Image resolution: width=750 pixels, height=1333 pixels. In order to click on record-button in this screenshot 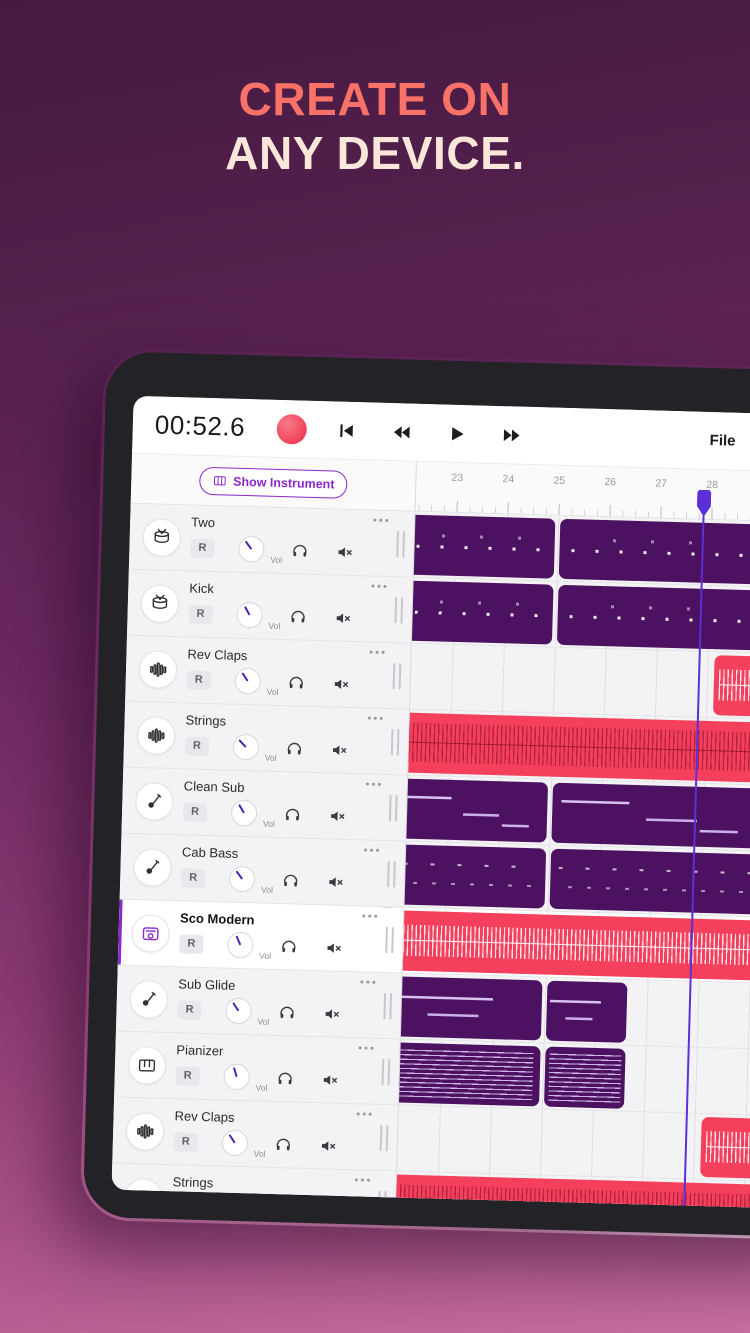, I will do `click(291, 428)`.